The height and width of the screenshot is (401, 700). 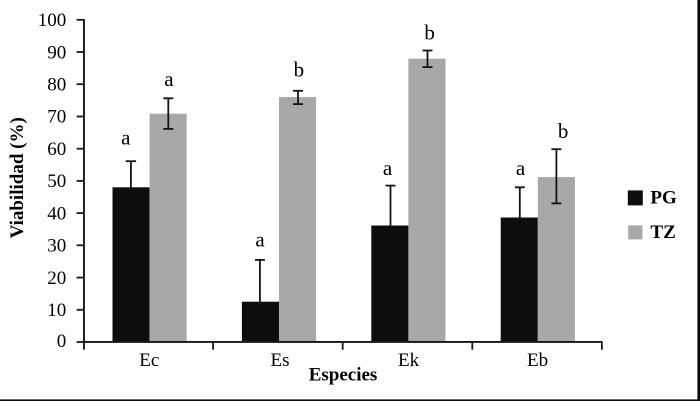 I want to click on svg-text: Ek, so click(x=409, y=360).